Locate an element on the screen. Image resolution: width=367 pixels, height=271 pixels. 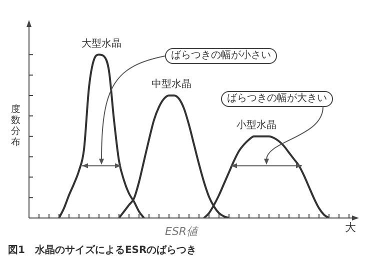
text: 図1 水晶のサイズによるESRのばらつき is located at coordinates (102, 250).